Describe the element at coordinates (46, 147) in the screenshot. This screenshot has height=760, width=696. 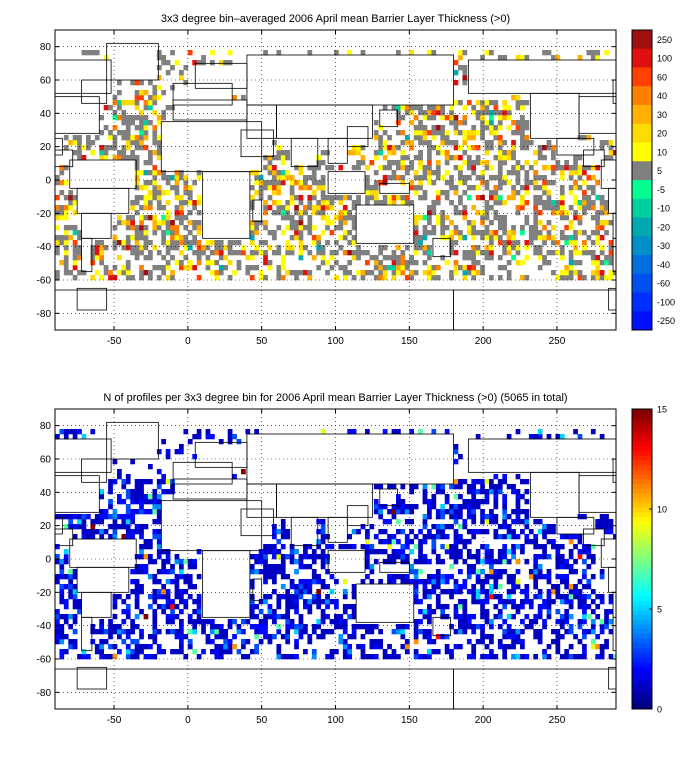
I see `y-tick-label: 20` at that location.